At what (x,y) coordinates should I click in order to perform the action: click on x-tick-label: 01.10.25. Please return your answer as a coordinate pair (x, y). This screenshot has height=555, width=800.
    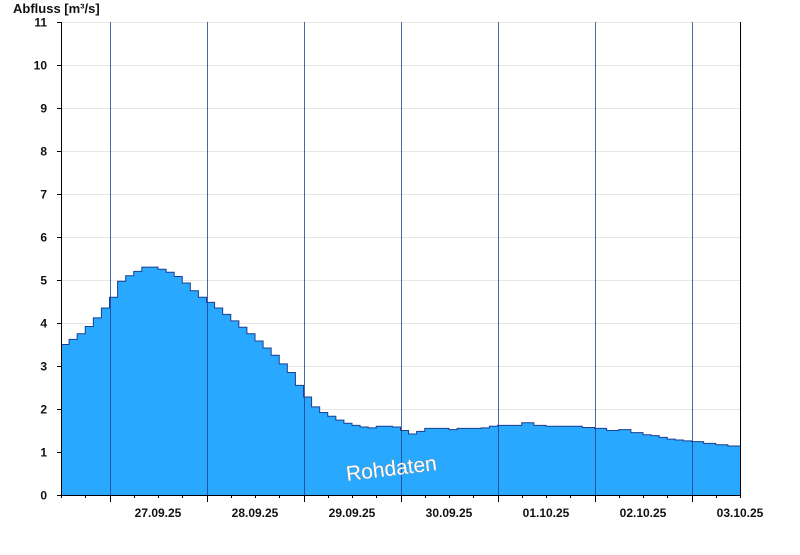
    Looking at the image, I should click on (546, 513).